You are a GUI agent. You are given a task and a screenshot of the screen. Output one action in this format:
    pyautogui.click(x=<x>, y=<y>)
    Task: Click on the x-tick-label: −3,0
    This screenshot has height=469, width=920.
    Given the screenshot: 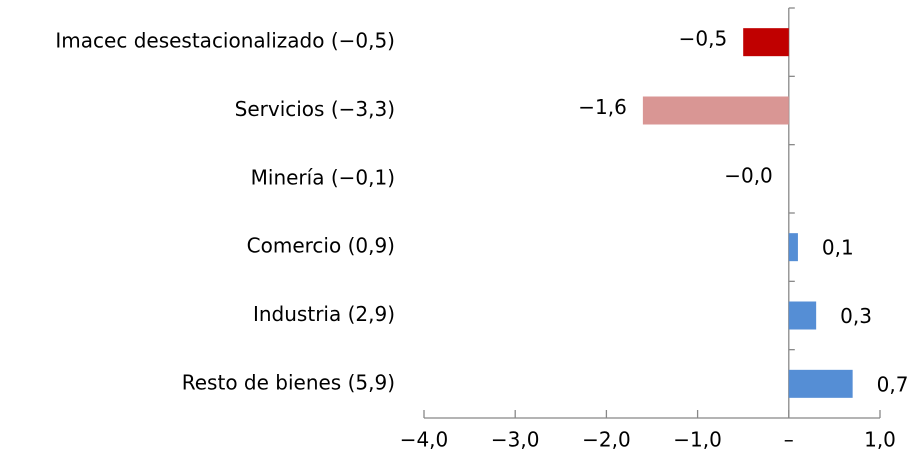 What is the action you would take?
    pyautogui.click(x=515, y=440)
    